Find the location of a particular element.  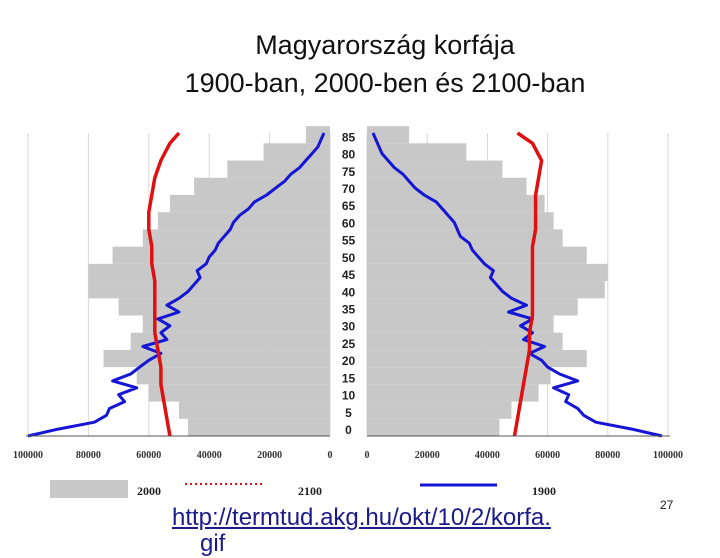

x-tick-right: 40000 is located at coordinates (487, 455).